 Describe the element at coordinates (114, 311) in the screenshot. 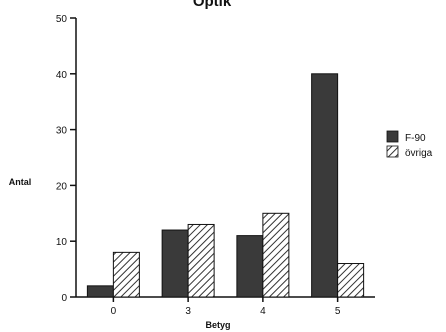

I see `x-tick-label: 0` at that location.